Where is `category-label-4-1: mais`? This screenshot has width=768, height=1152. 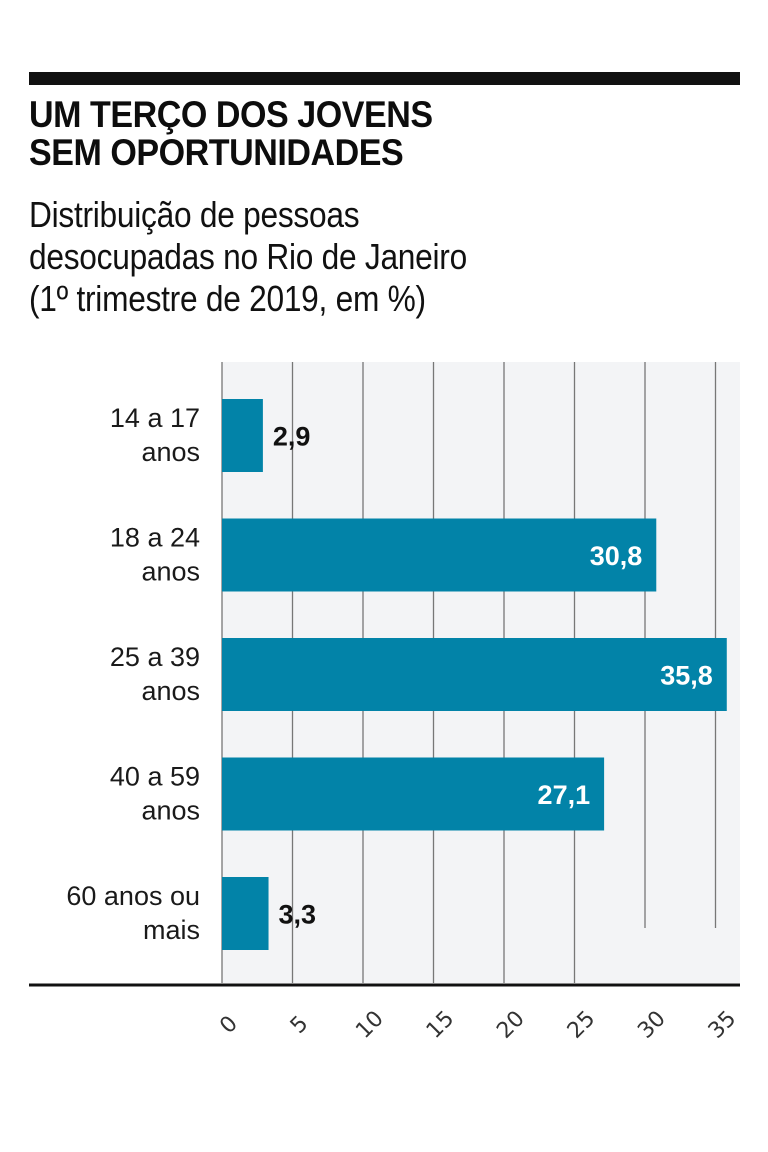 category-label-4-1: mais is located at coordinates (171, 930).